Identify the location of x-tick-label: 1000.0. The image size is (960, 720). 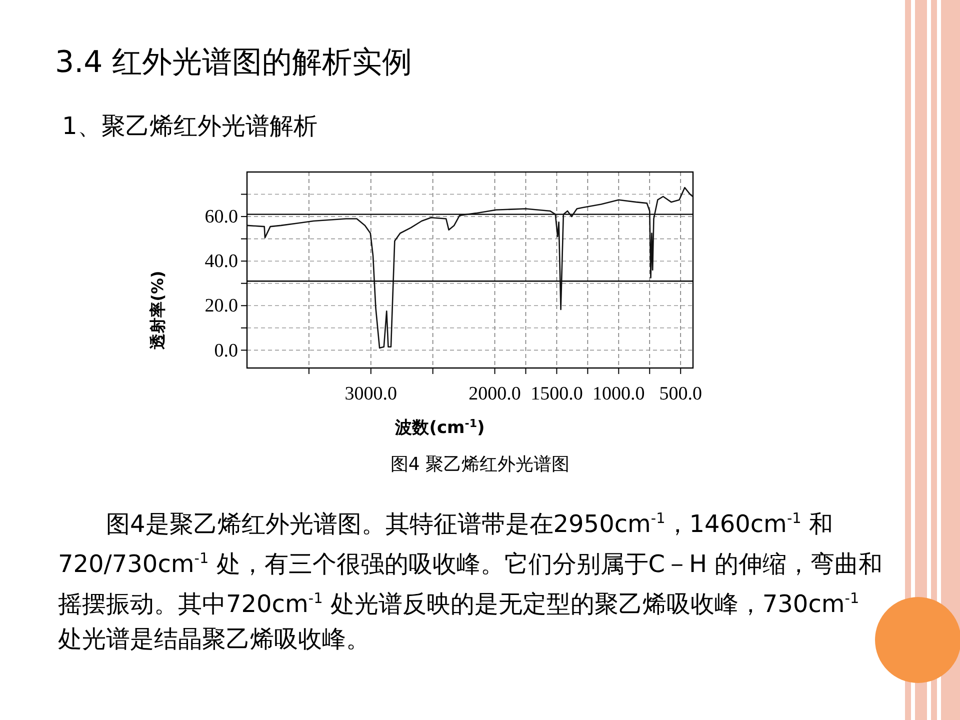
(618, 393).